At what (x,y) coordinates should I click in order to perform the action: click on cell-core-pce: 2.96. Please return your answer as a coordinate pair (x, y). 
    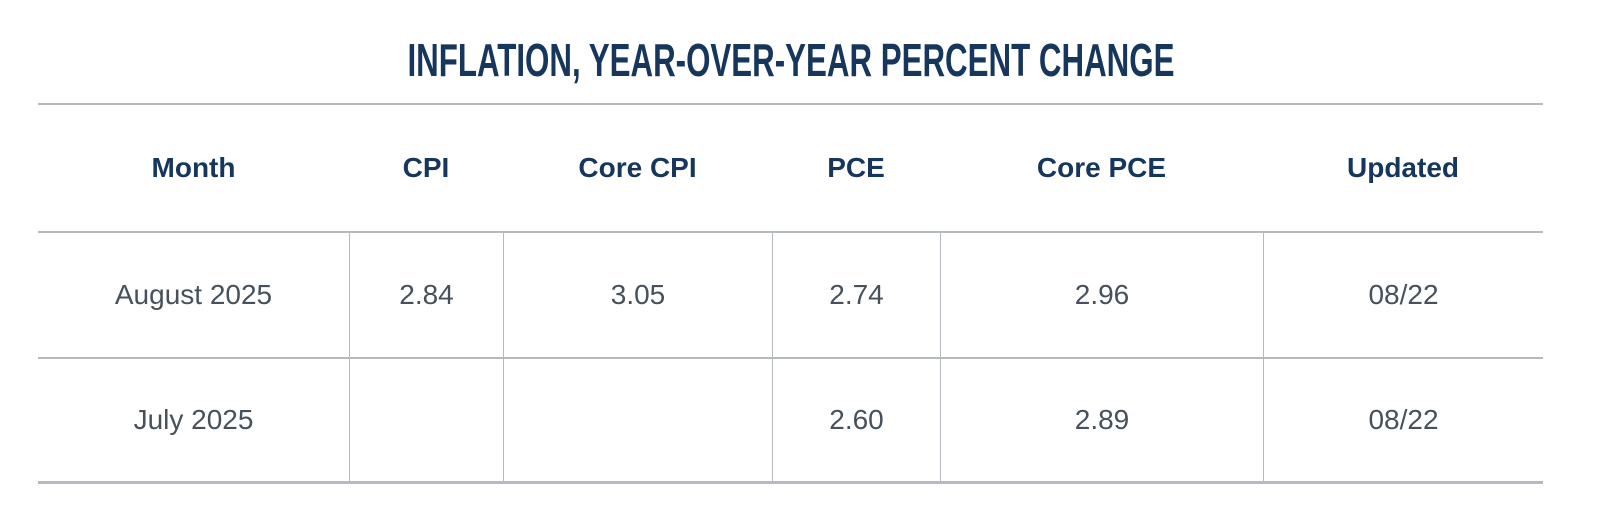
    Looking at the image, I should click on (1101, 295).